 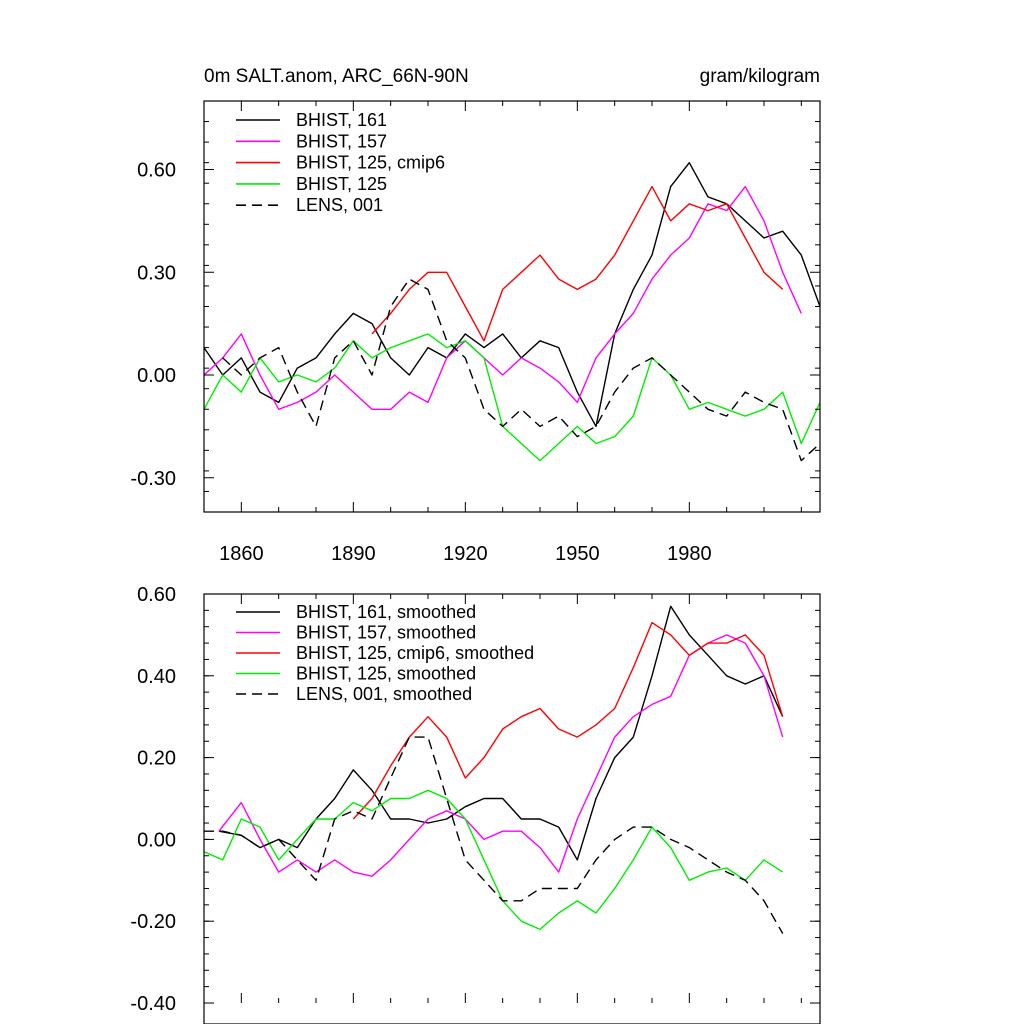 What do you see at coordinates (341, 141) in the screenshot?
I see `legend-label: BHIST, 157` at bounding box center [341, 141].